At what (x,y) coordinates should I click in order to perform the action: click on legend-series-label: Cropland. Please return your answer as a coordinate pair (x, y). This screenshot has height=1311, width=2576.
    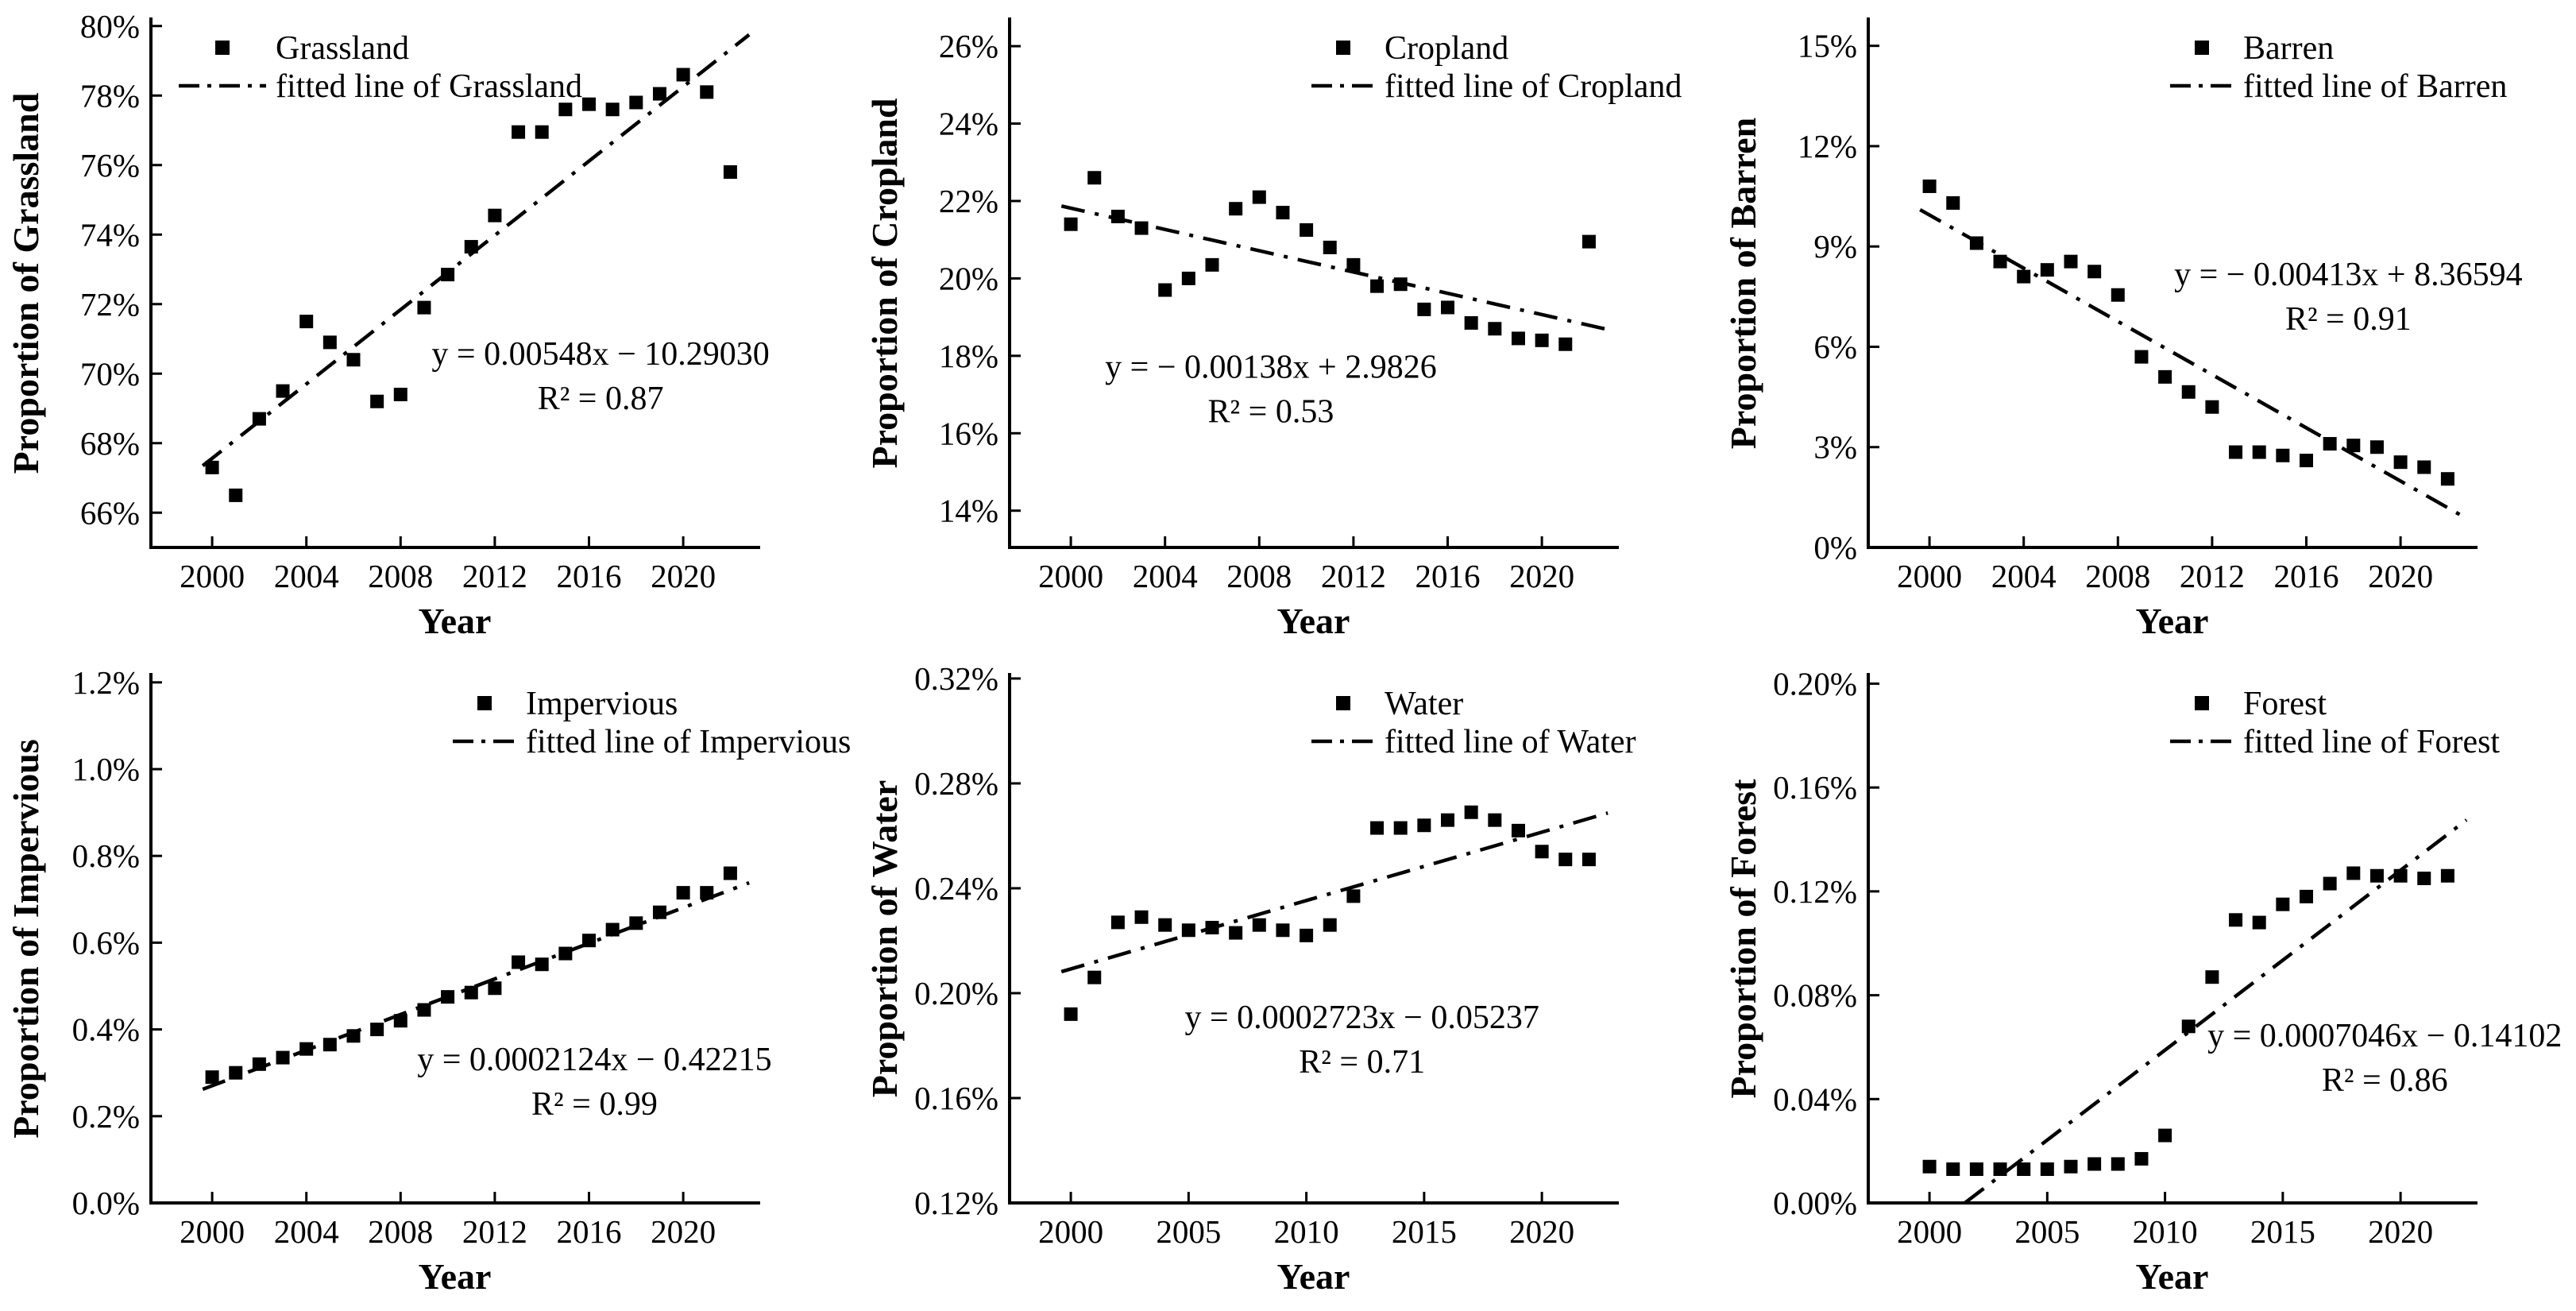
    Looking at the image, I should click on (1446, 48).